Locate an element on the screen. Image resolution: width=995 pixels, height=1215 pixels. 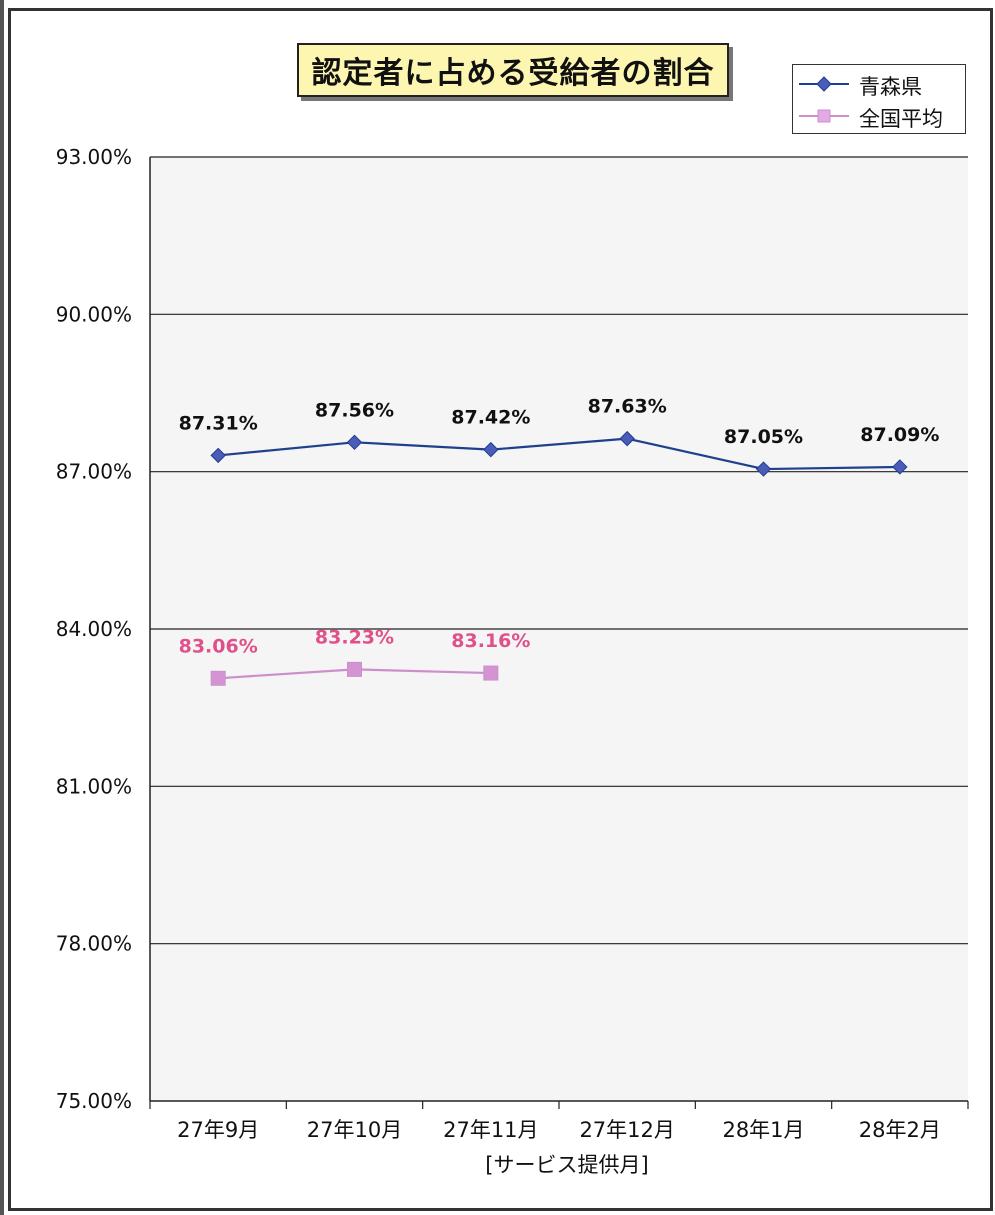
x-tick-label: 28年1月 is located at coordinates (763, 1130).